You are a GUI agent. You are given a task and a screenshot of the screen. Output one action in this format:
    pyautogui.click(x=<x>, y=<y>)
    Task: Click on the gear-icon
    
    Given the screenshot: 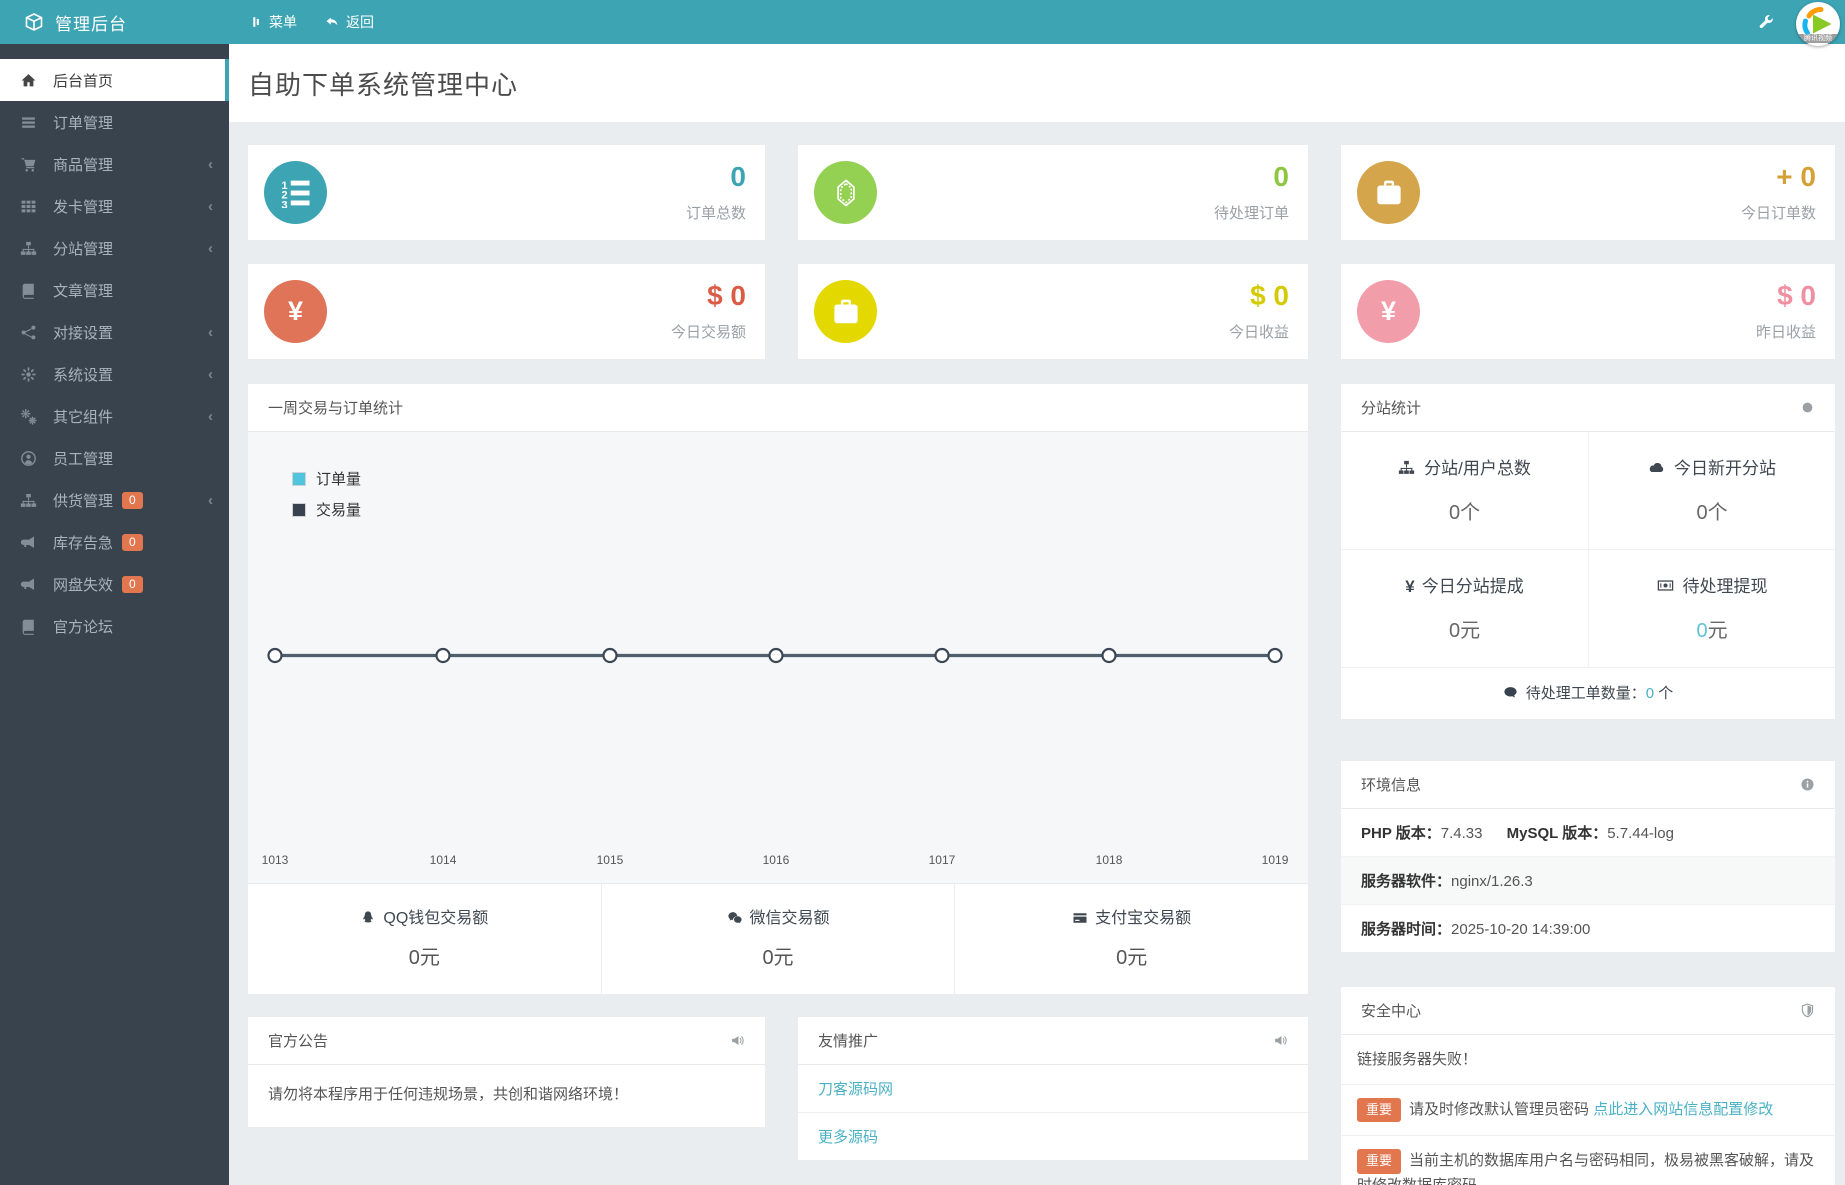 What is the action you would take?
    pyautogui.click(x=29, y=374)
    